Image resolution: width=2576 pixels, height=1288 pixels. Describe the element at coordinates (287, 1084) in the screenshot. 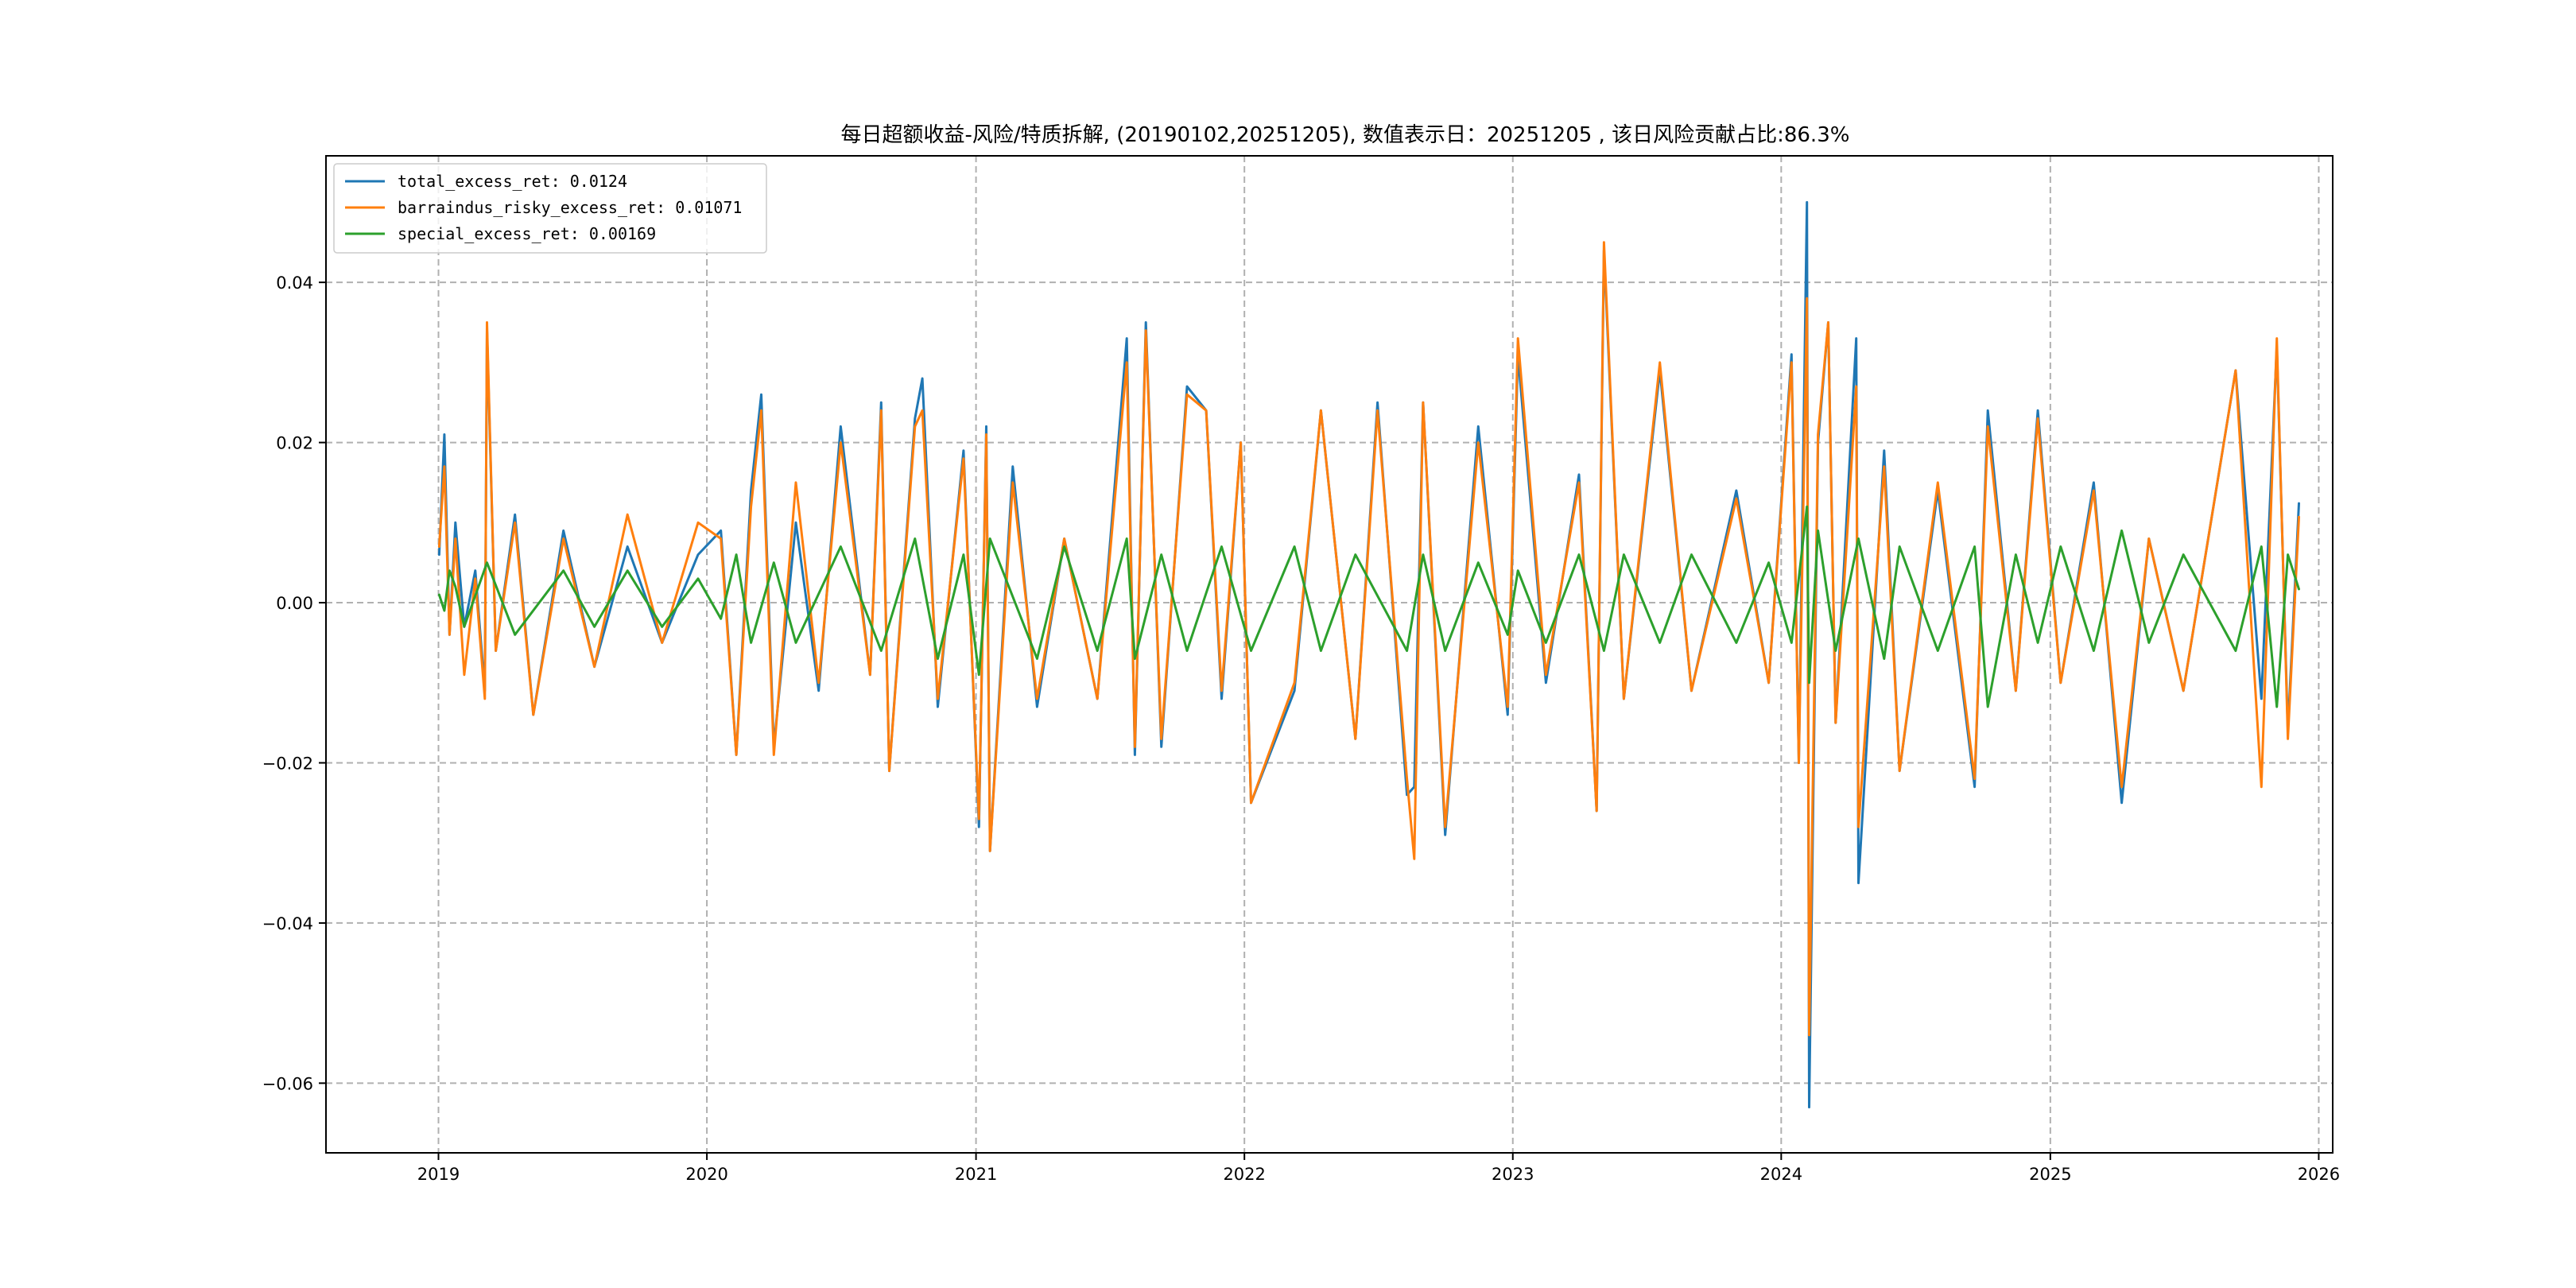

I see `y-tick-label: −0.06` at that location.